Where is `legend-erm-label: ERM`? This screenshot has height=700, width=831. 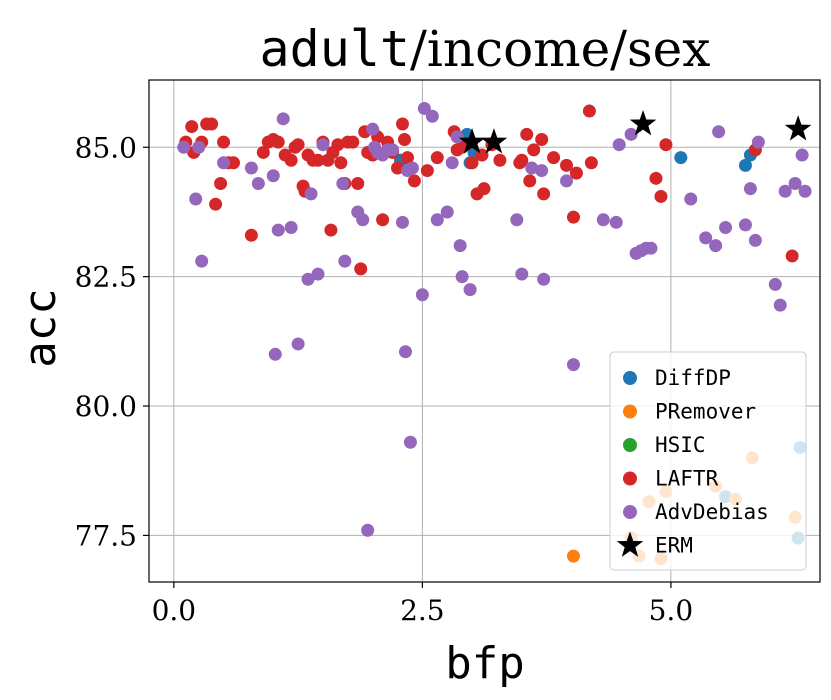
legend-erm-label: ERM is located at coordinates (674, 546).